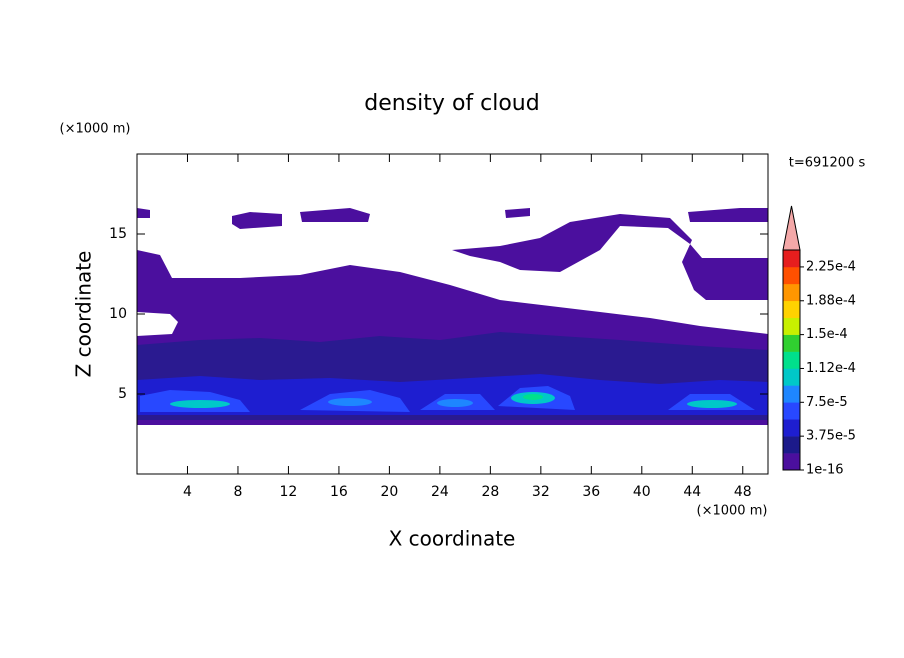 Image resolution: width=904 pixels, height=658 pixels. Describe the element at coordinates (339, 492) in the screenshot. I see `x-tick-label: 16` at that location.